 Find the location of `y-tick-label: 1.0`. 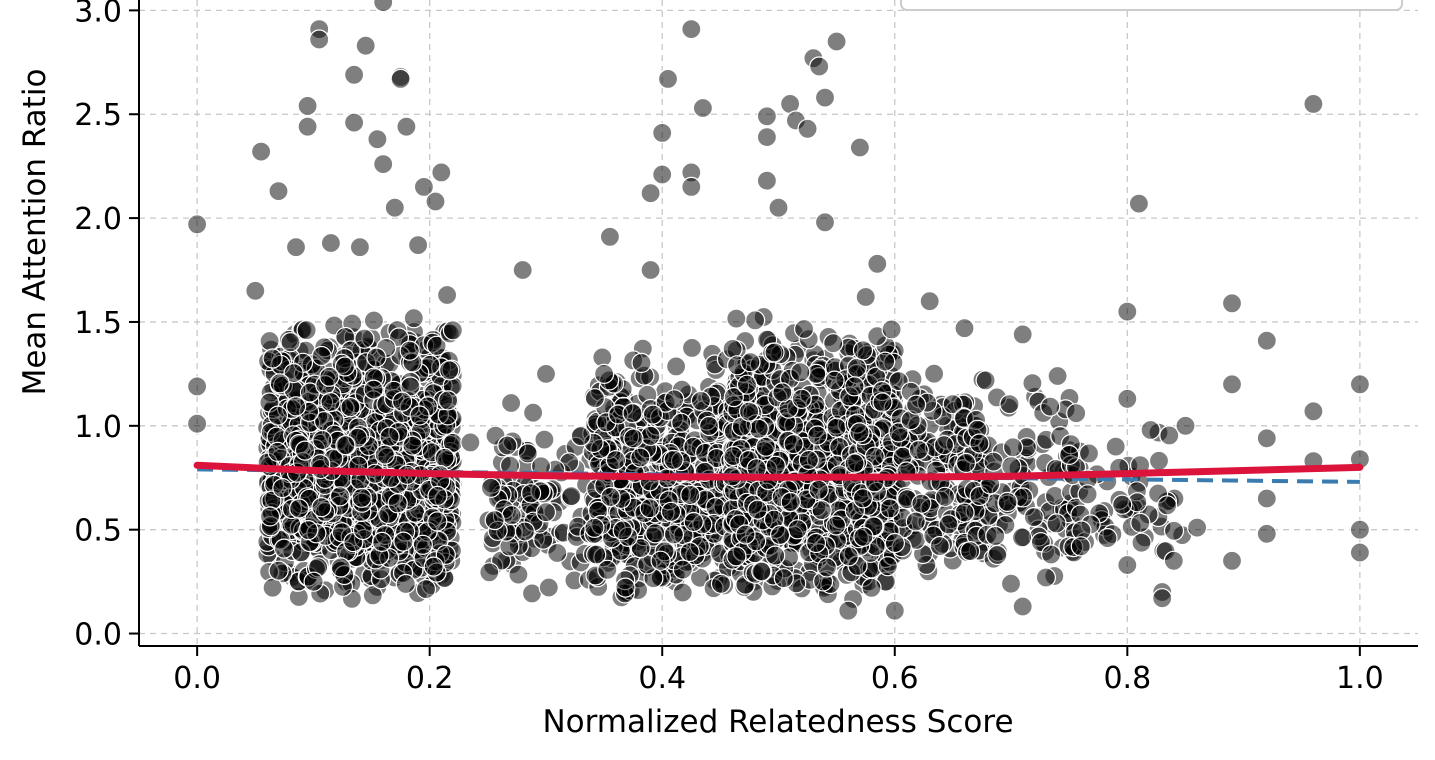

y-tick-label: 1.0 is located at coordinates (98, 427).